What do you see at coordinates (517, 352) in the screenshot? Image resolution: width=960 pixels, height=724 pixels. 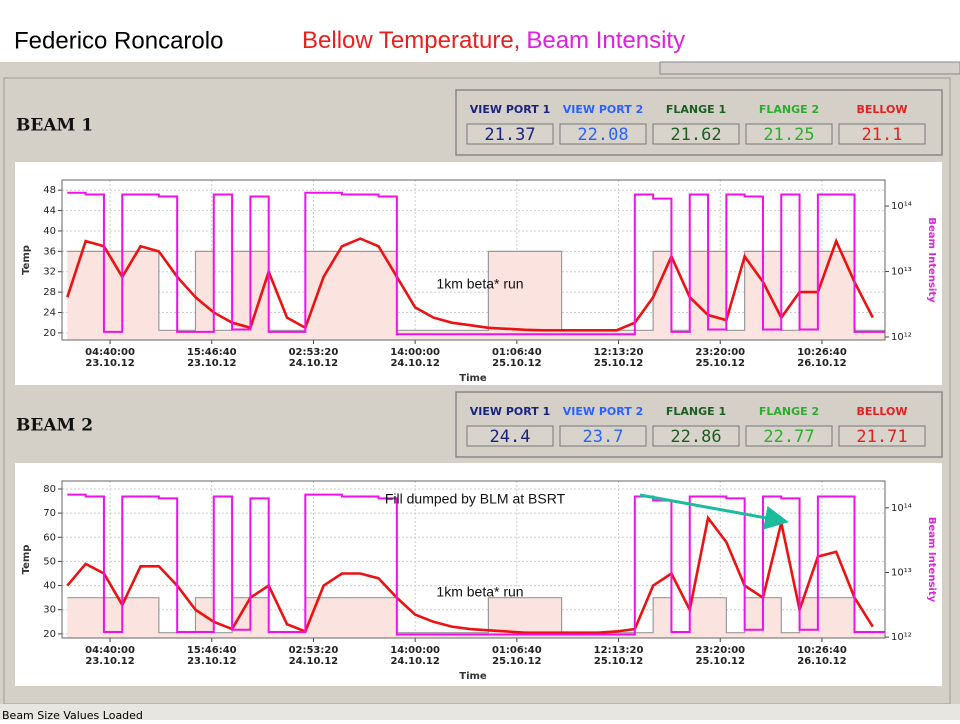 I see `x-tick-label: 01:06:40` at bounding box center [517, 352].